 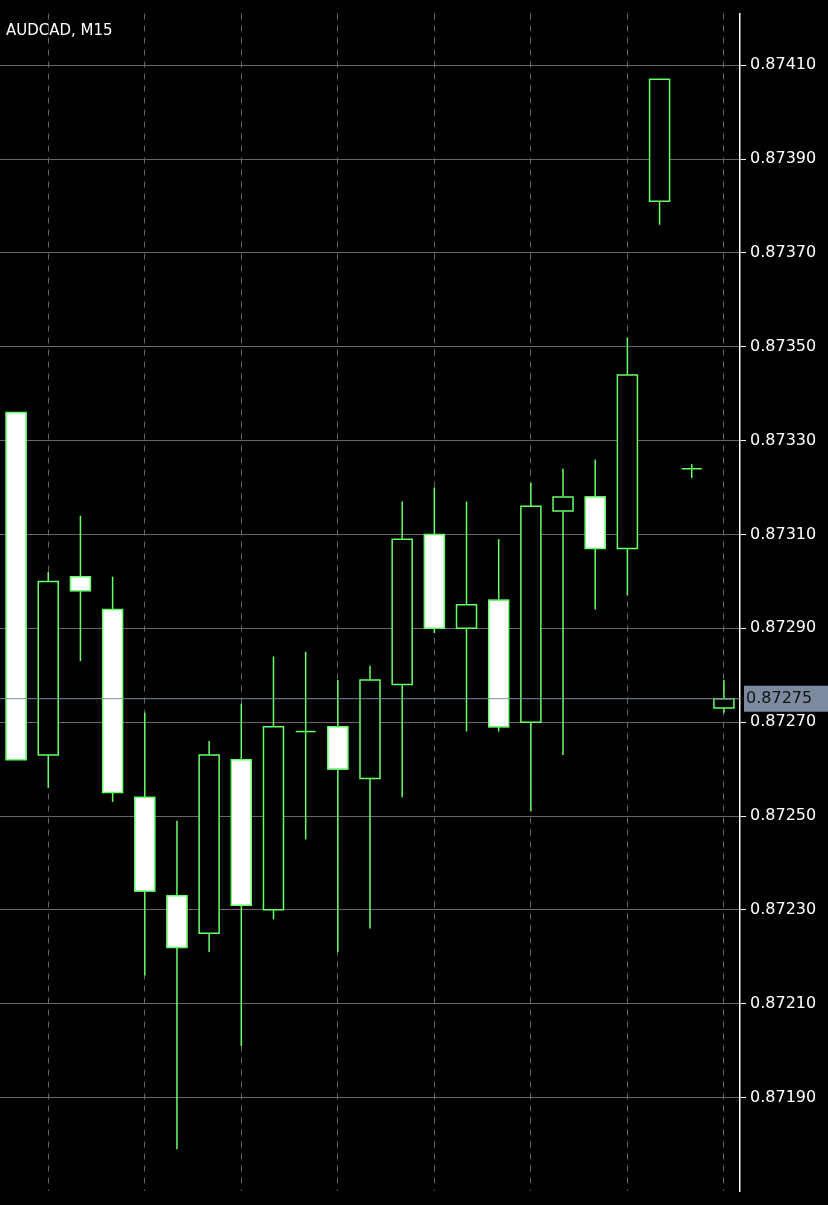 What do you see at coordinates (779, 697) in the screenshot?
I see `ref-line-label: 0.87275` at bounding box center [779, 697].